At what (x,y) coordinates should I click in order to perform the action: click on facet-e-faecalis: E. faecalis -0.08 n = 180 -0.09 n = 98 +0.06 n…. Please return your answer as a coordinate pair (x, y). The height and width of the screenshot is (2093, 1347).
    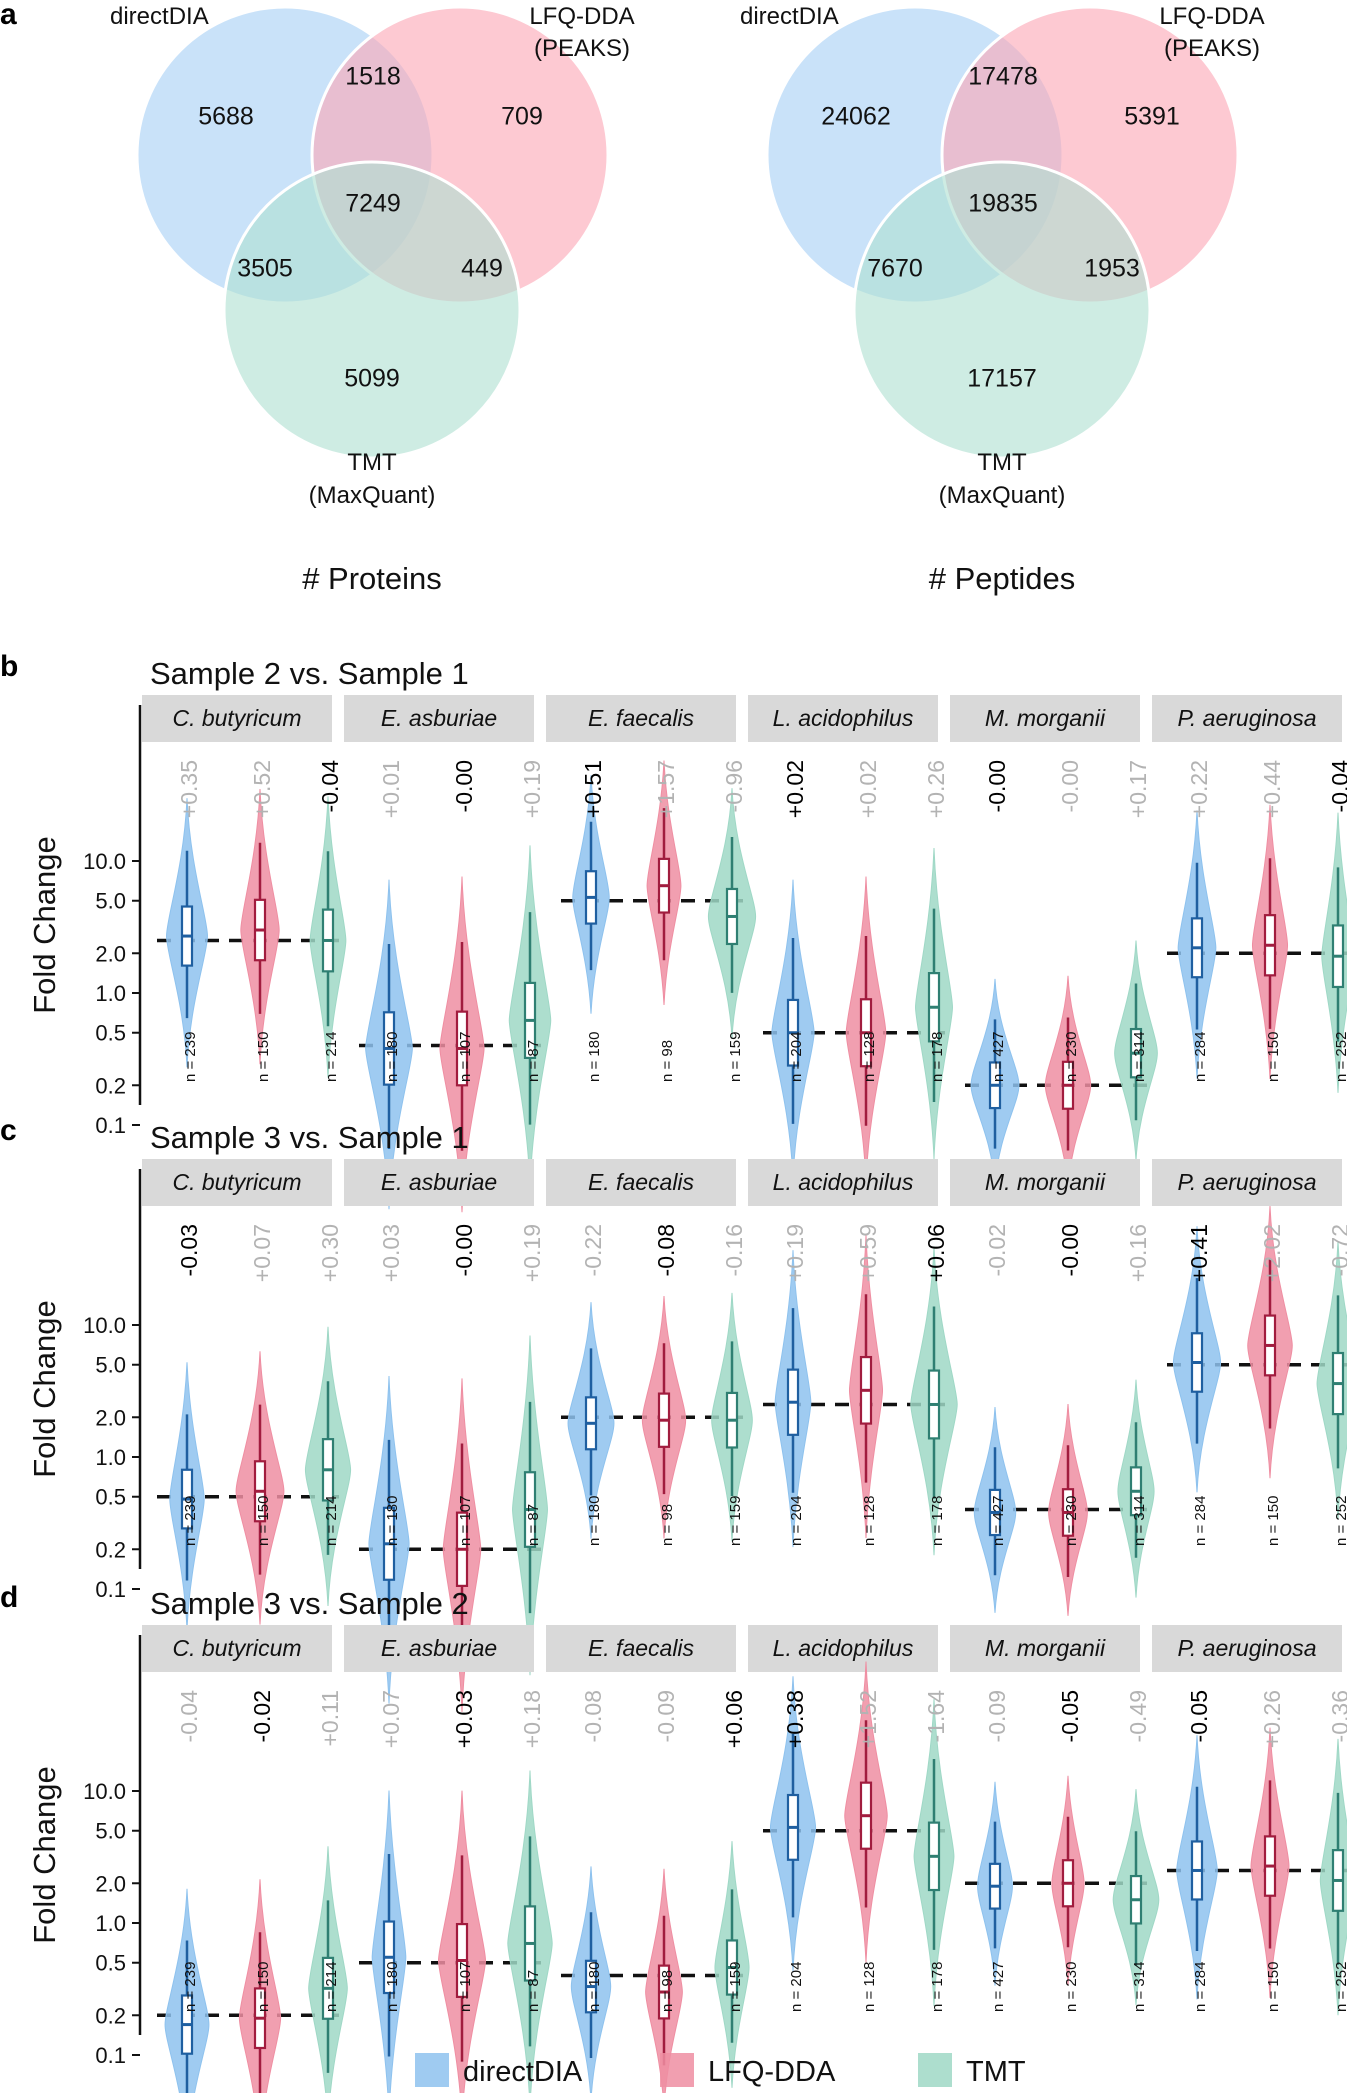
    Looking at the image, I should click on (648, 1859).